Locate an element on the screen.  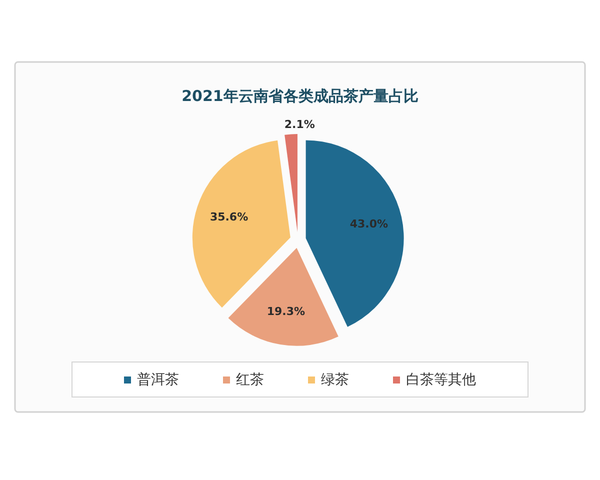
legend-label: 红茶 is located at coordinates (250, 380).